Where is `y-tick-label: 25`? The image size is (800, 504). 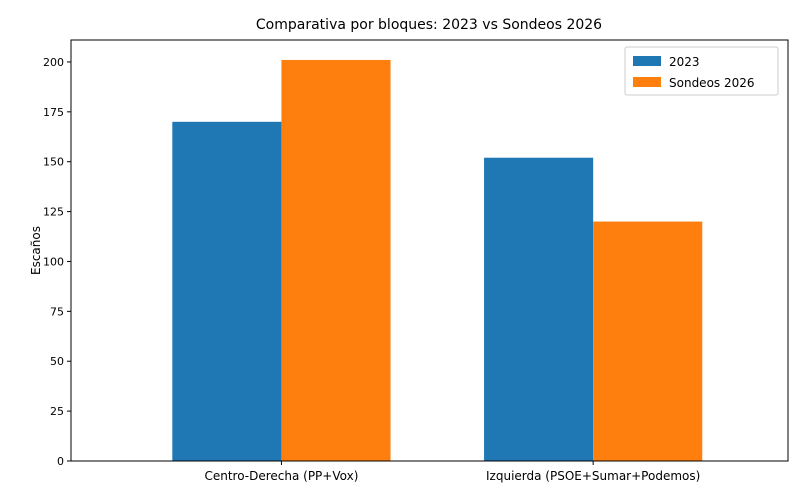 y-tick-label: 25 is located at coordinates (57, 411).